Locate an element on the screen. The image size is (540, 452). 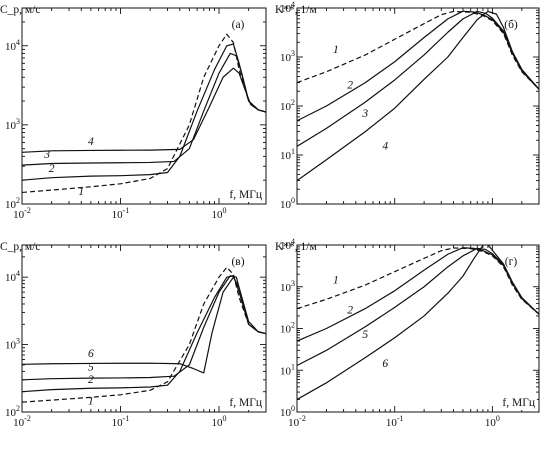
panel-tag: (г) is located at coordinates (511, 262).